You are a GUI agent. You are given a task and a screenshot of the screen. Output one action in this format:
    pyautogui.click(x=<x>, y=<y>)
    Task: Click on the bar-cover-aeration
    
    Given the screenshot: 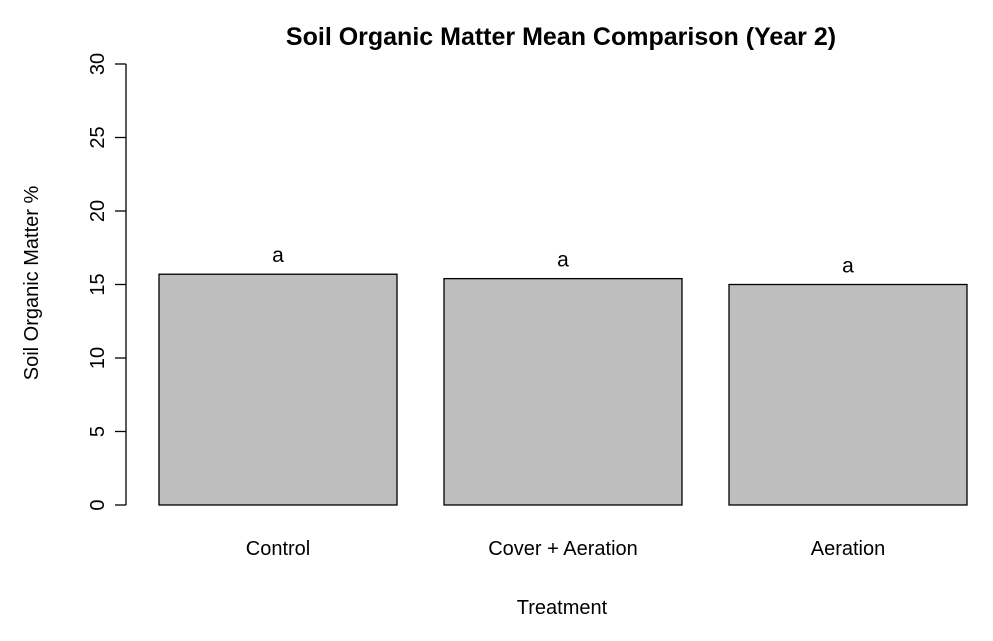 What is the action you would take?
    pyautogui.click(x=563, y=391)
    